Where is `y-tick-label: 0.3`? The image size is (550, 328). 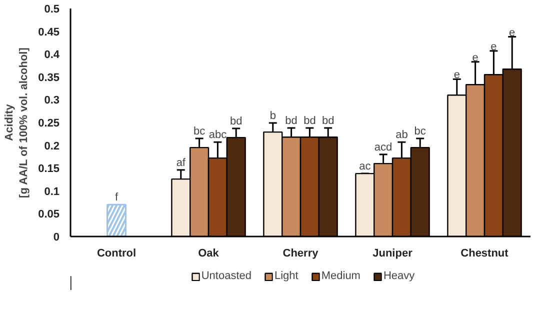
y-tick-label: 0.3 is located at coordinates (52, 100).